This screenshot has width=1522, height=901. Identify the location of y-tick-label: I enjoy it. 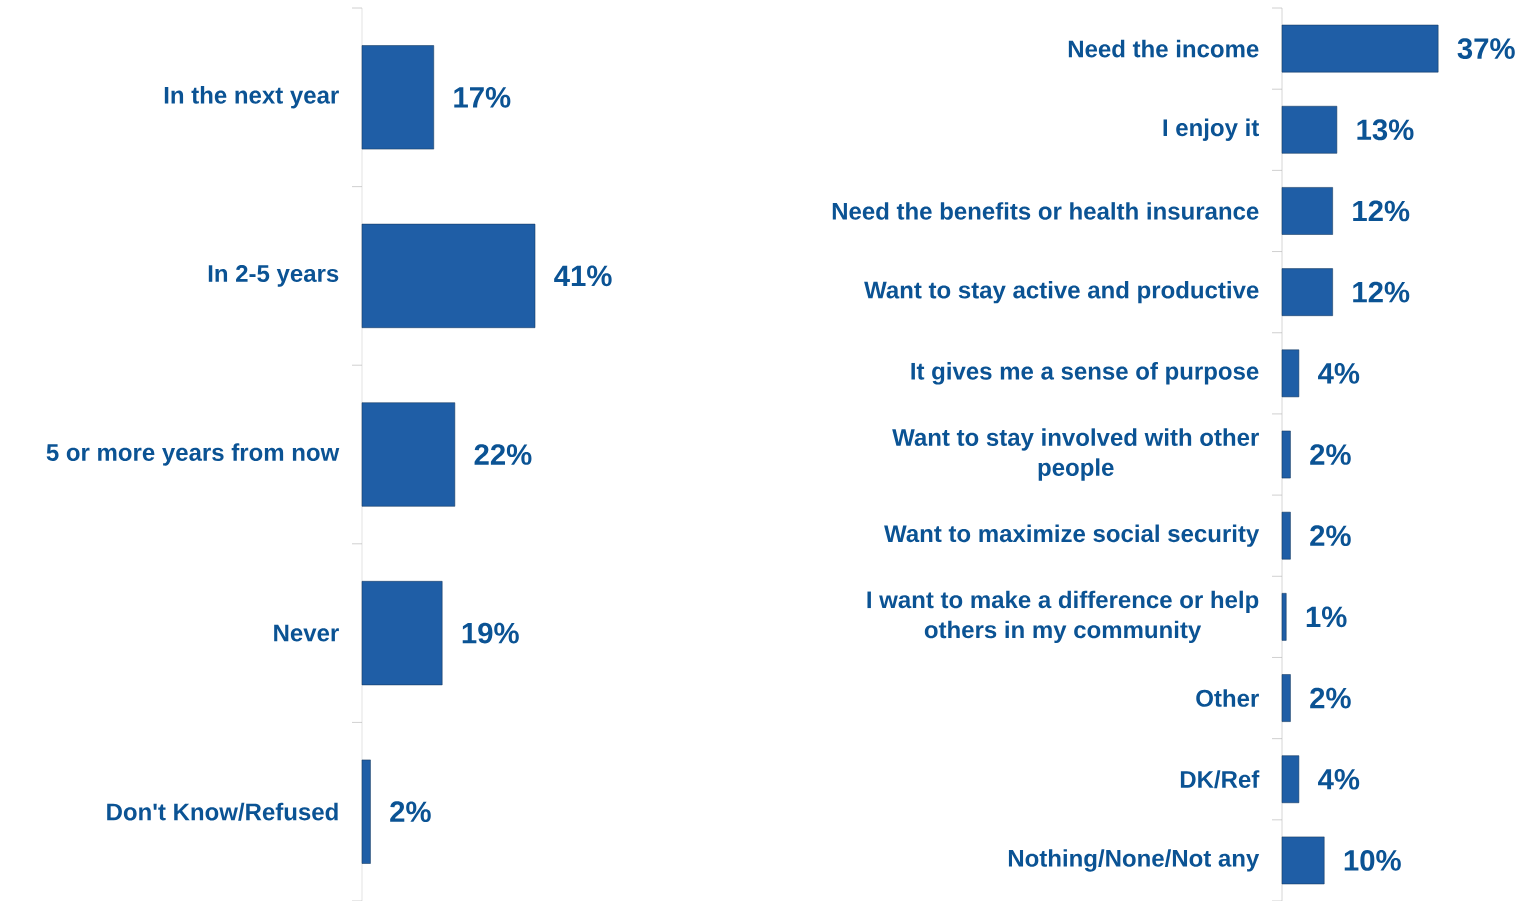
(1211, 129).